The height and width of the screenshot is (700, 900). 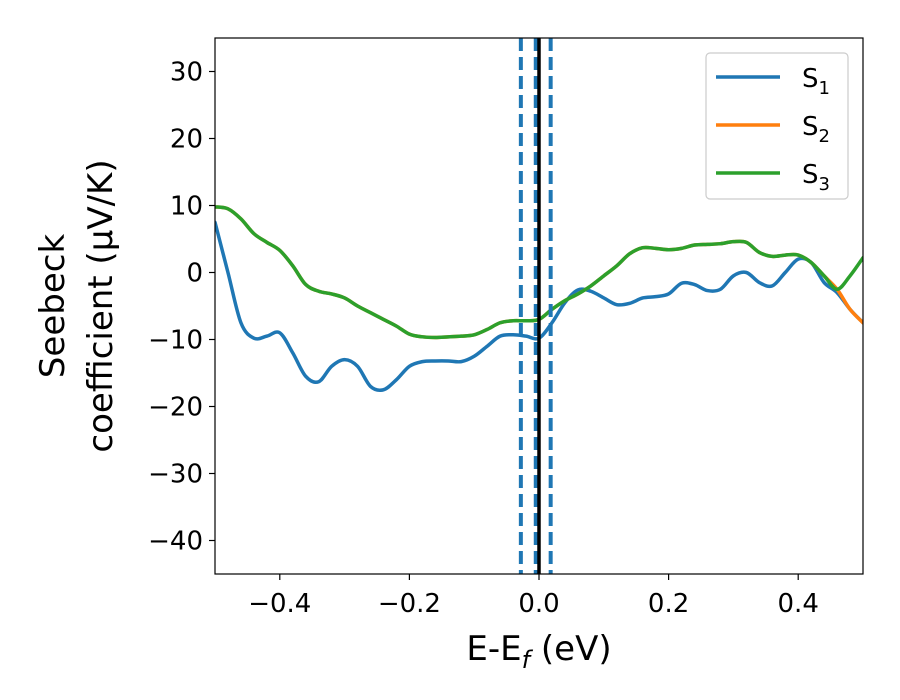 I want to click on y-tick-label: −40, so click(x=175, y=542).